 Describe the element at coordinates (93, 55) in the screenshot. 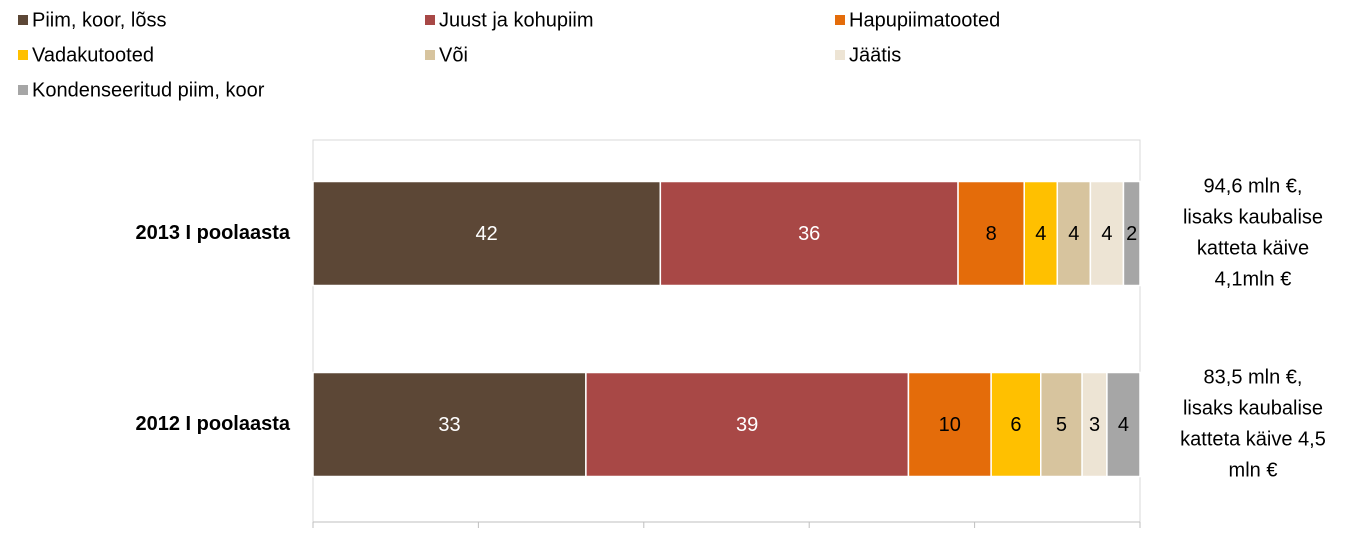

I see `legend-label: Vadakutooted` at that location.